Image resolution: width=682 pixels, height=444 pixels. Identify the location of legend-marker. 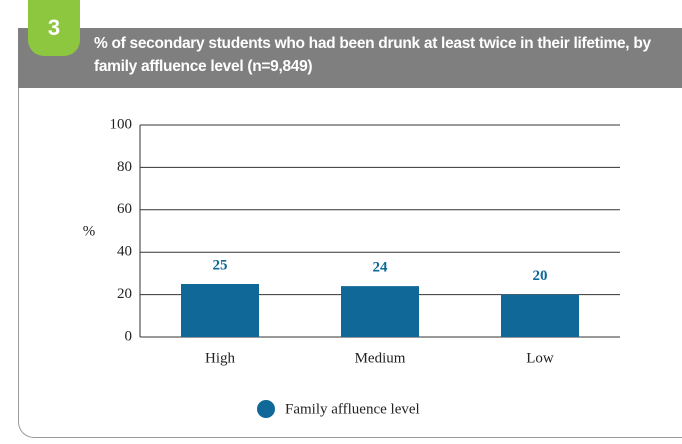
(266, 409).